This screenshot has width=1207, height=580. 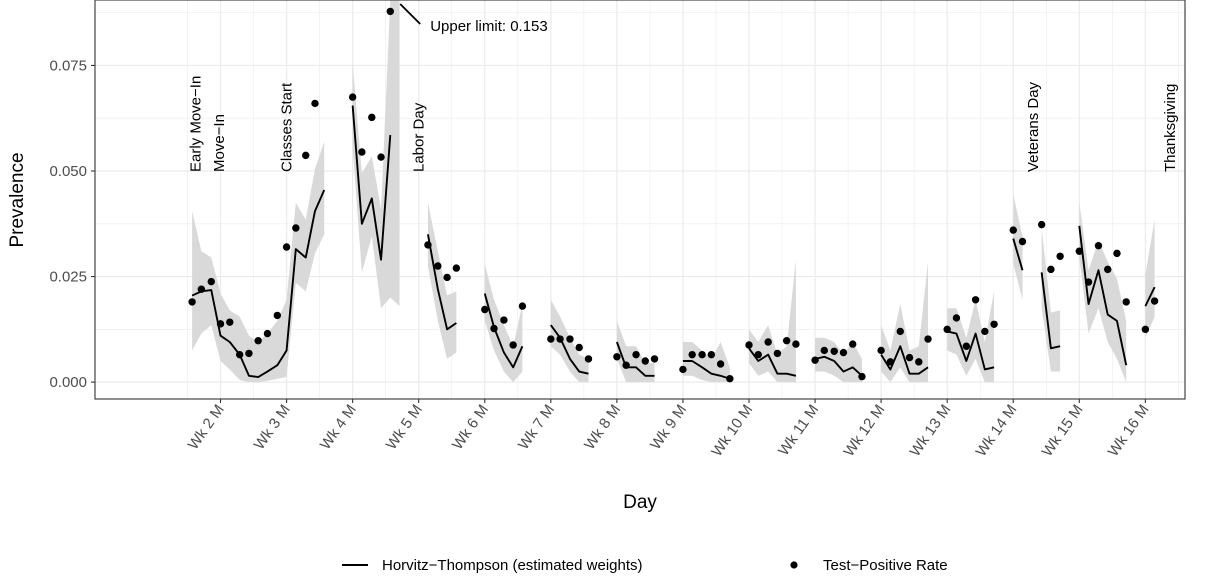 What do you see at coordinates (338, 427) in the screenshot?
I see `x-tick-label: Wk 4 M` at bounding box center [338, 427].